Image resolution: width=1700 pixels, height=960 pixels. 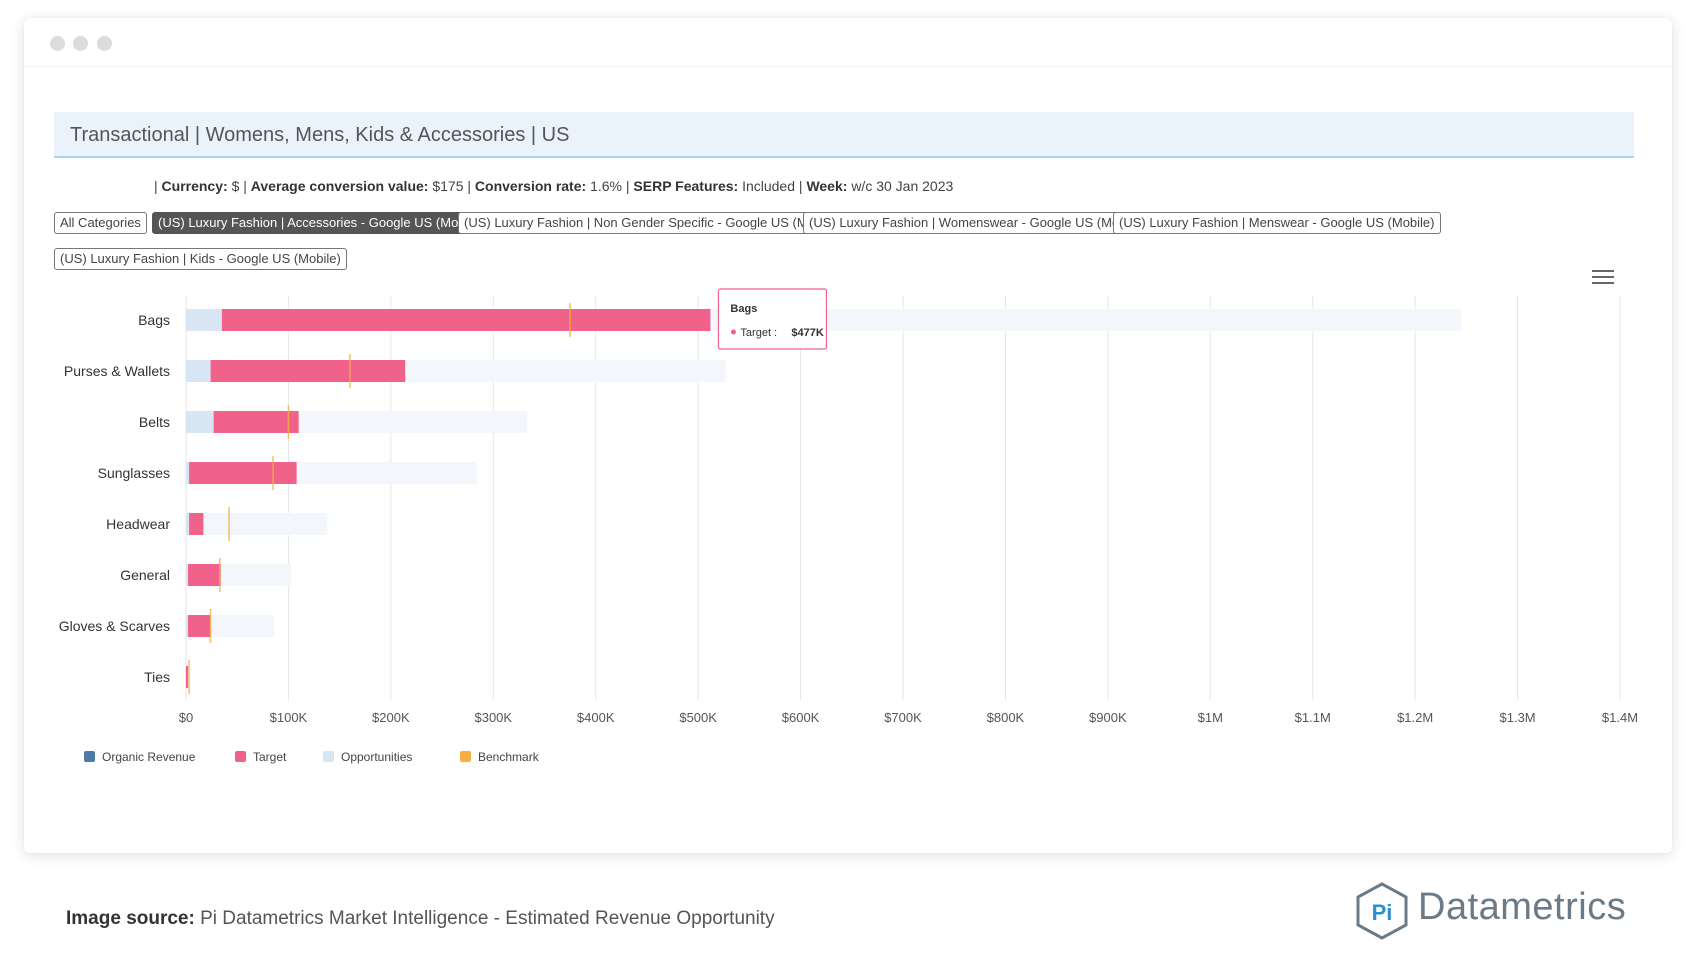 I want to click on logo-text: Datametrics, so click(x=1522, y=907).